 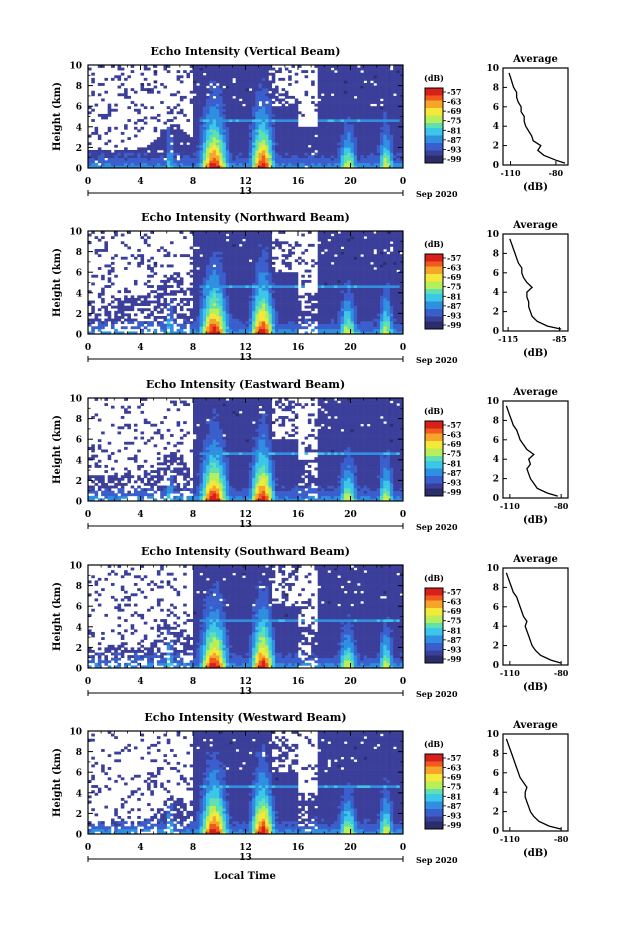 I want to click on heatmap-cells, so click(x=246, y=117).